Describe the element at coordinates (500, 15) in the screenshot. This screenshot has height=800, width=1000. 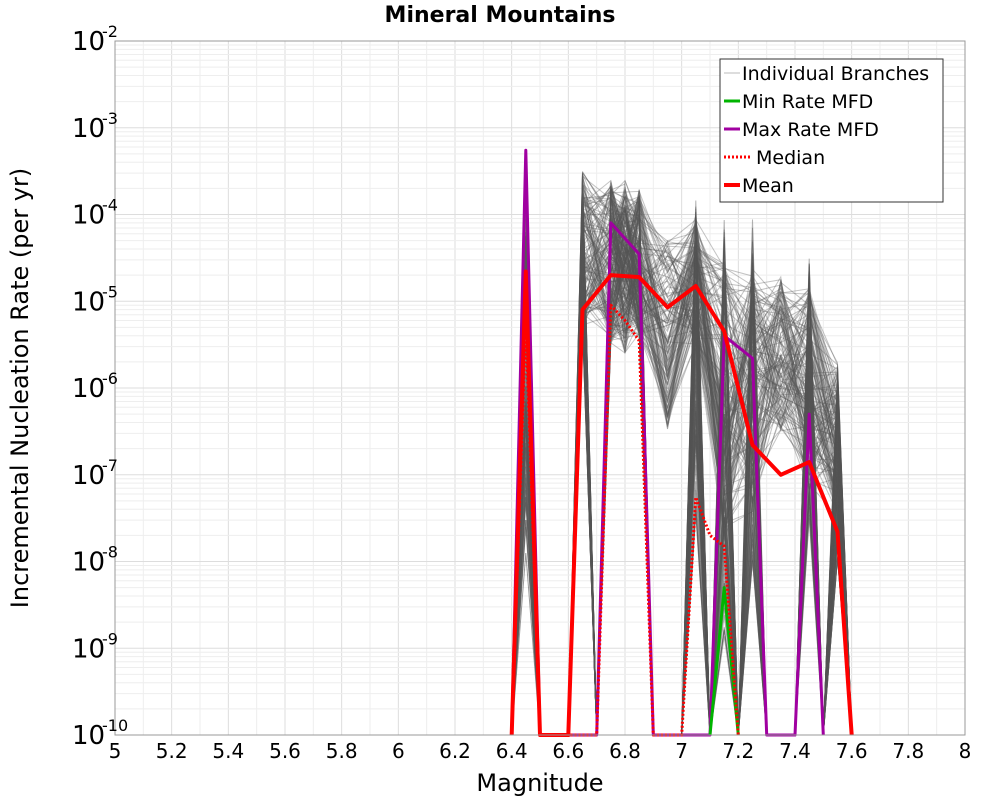
I see `chart-title: Mineral Mountains` at that location.